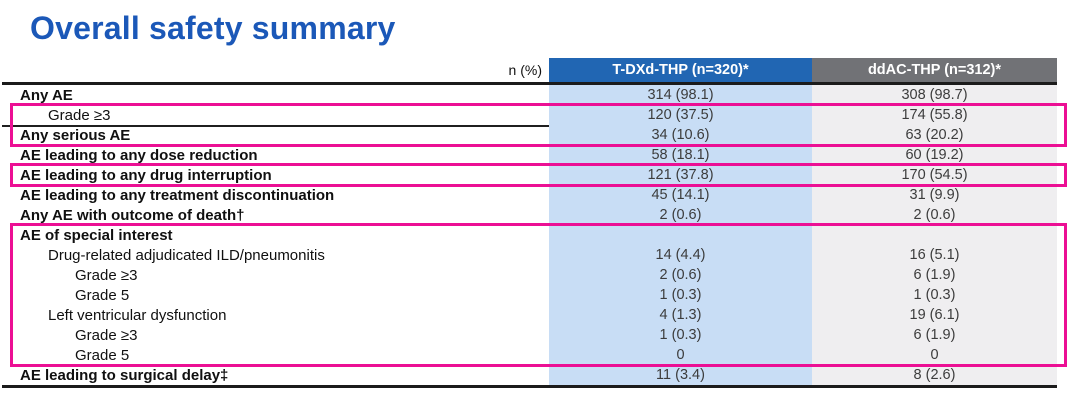 This screenshot has width=1080, height=416. What do you see at coordinates (934, 255) in the screenshot?
I see `value-ddac-thp: 16 (5.1)` at bounding box center [934, 255].